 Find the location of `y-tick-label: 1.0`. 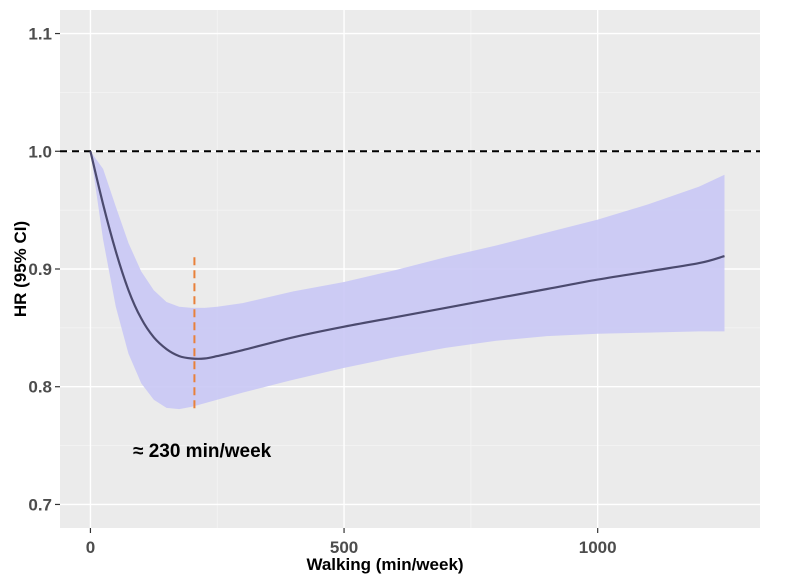

y-tick-label: 1.0 is located at coordinates (40, 151).